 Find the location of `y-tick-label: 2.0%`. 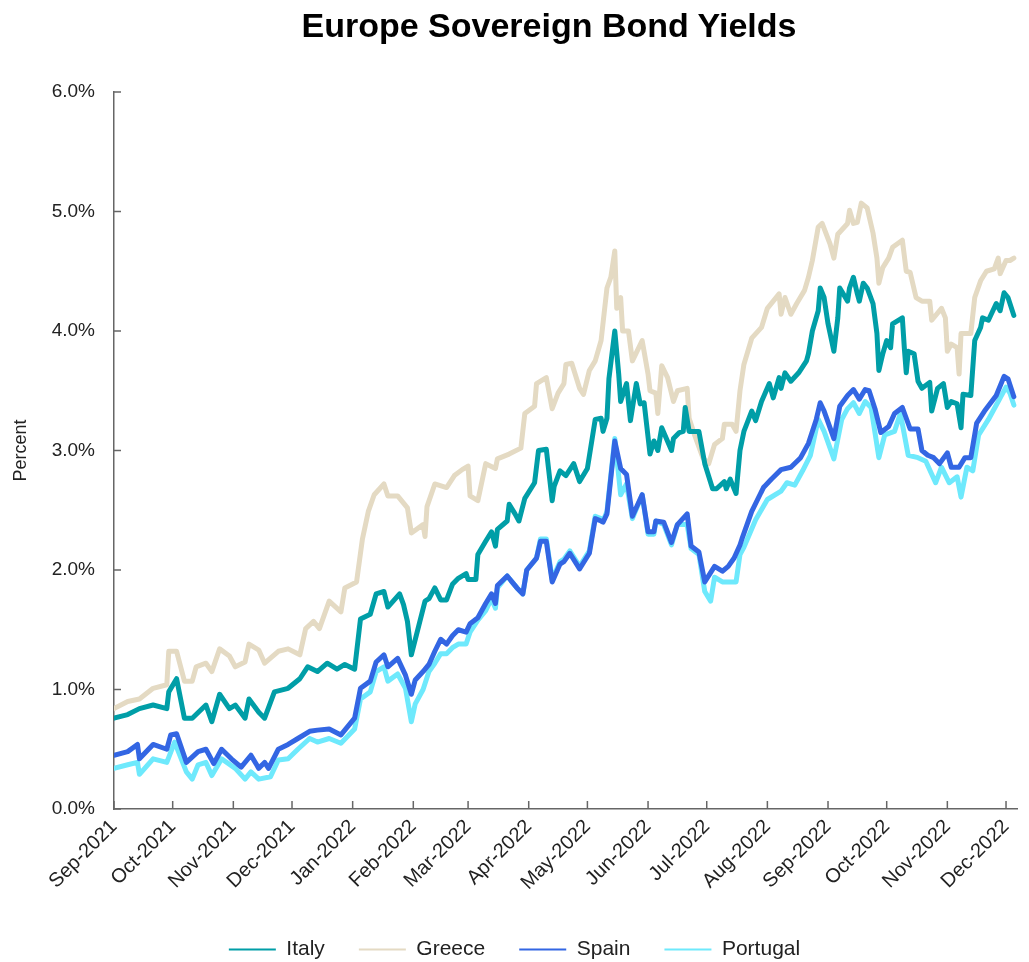

y-tick-label: 2.0% is located at coordinates (73, 569).